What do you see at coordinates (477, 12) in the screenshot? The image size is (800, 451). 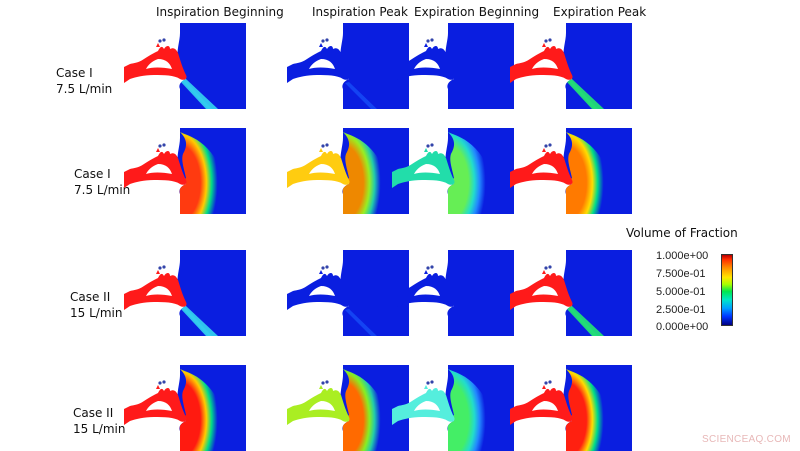 I see `column-title-expiration-beginning: Expiration Beginning` at bounding box center [477, 12].